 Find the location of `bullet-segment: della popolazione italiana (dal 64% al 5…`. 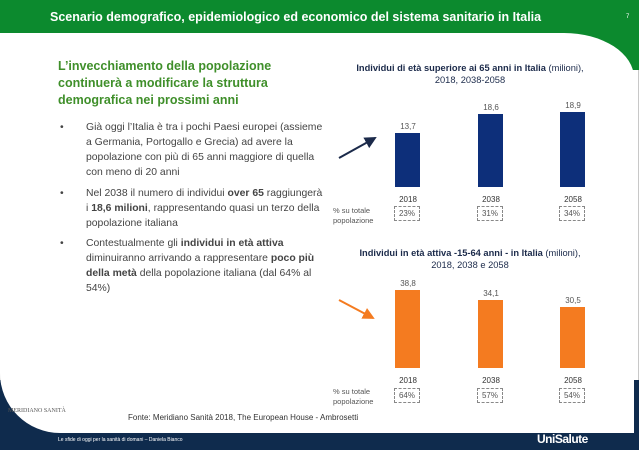

bullet-segment: della popolazione italiana (dal 64% al 5… is located at coordinates (199, 281).